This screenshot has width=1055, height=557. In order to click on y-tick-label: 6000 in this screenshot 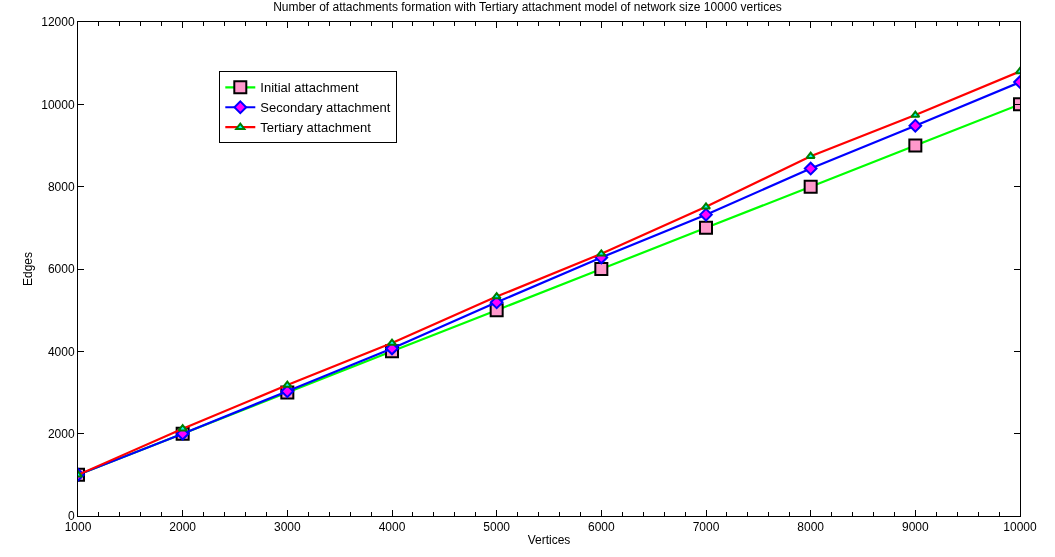, I will do `click(61, 269)`.